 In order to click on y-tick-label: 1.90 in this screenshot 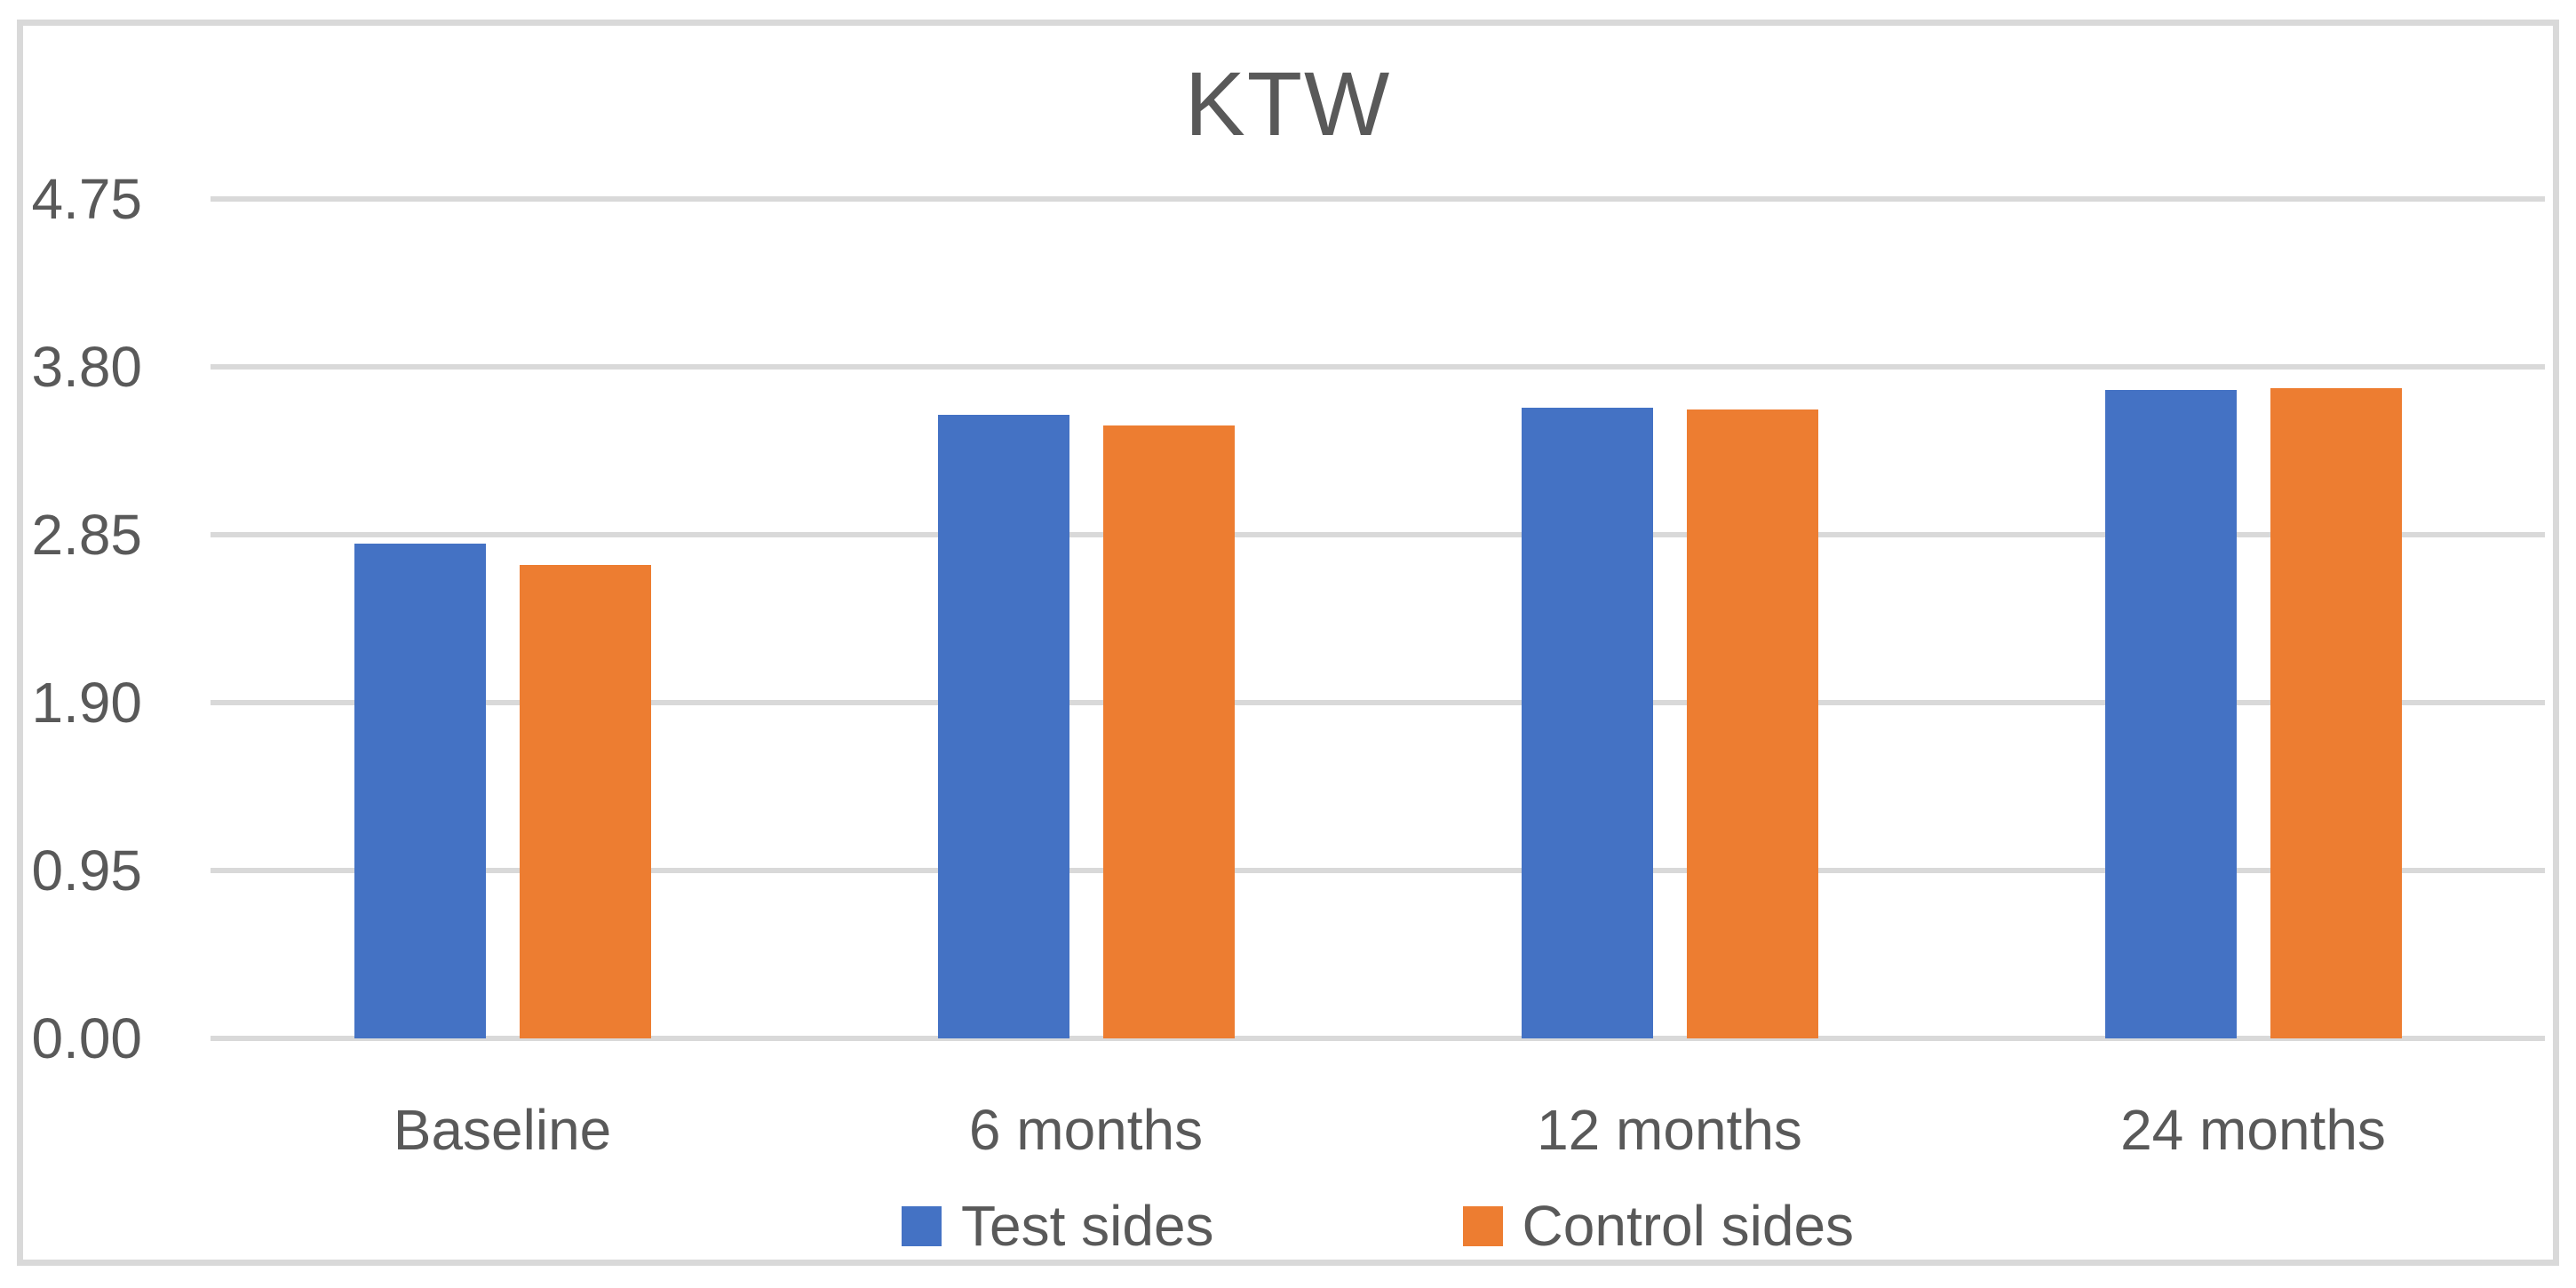, I will do `click(86, 703)`.